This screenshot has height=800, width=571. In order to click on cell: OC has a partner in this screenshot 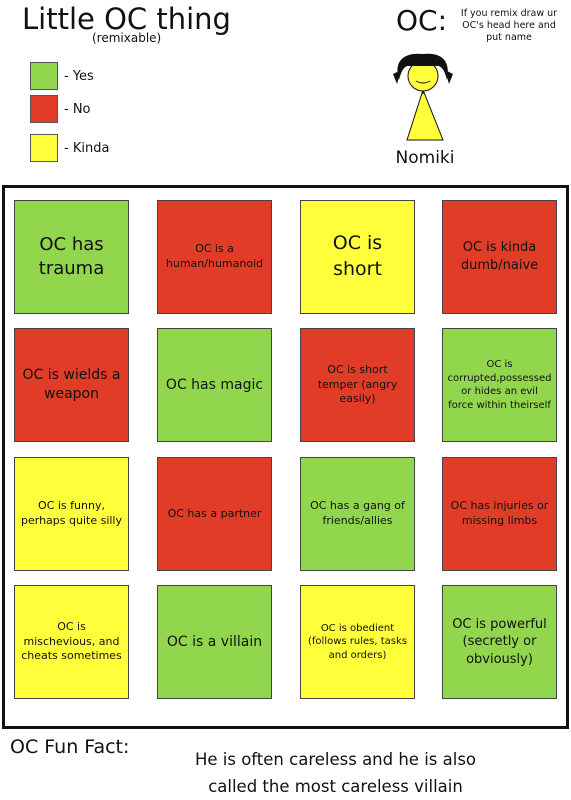, I will do `click(214, 514)`.